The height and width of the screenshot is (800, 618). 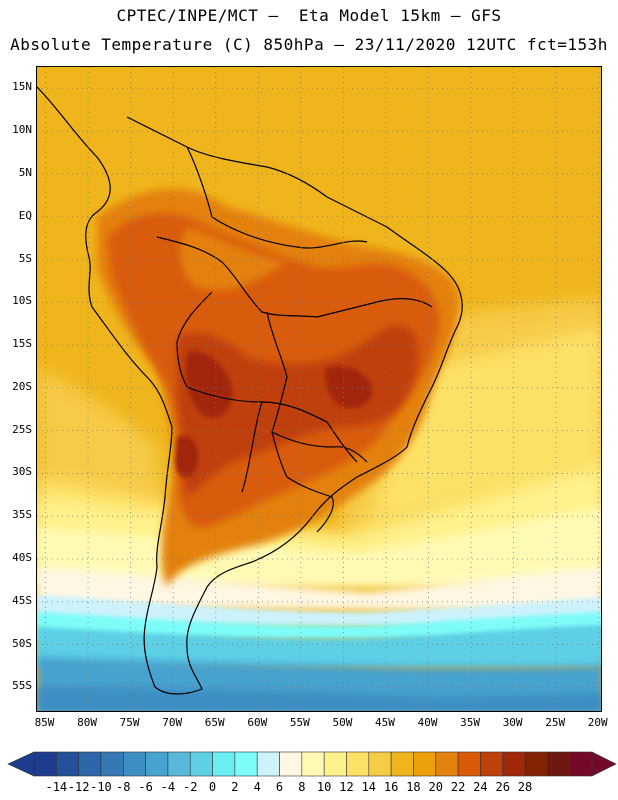 What do you see at coordinates (604, 764) in the screenshot?
I see `colorbar-upper-extension` at bounding box center [604, 764].